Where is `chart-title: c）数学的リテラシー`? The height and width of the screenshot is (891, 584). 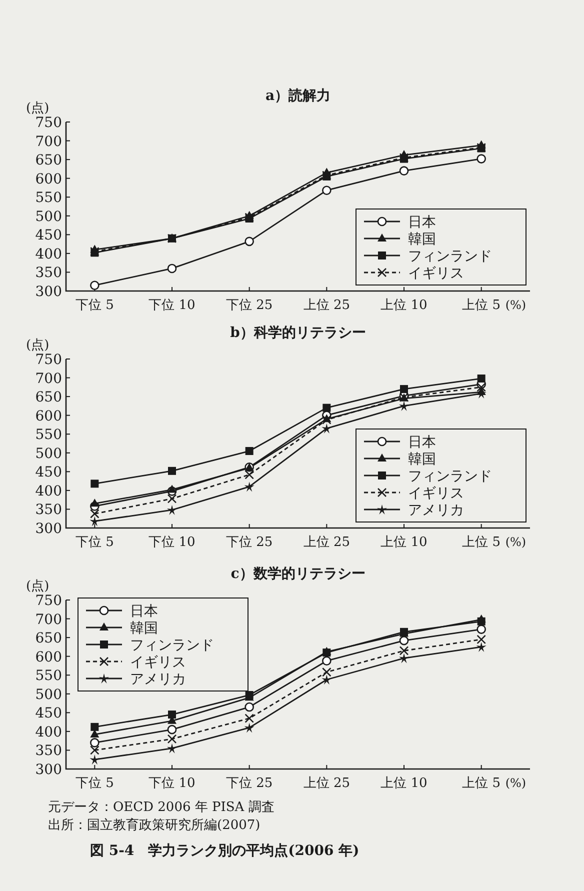
chart-title: c）数学的リテラシー is located at coordinates (298, 574).